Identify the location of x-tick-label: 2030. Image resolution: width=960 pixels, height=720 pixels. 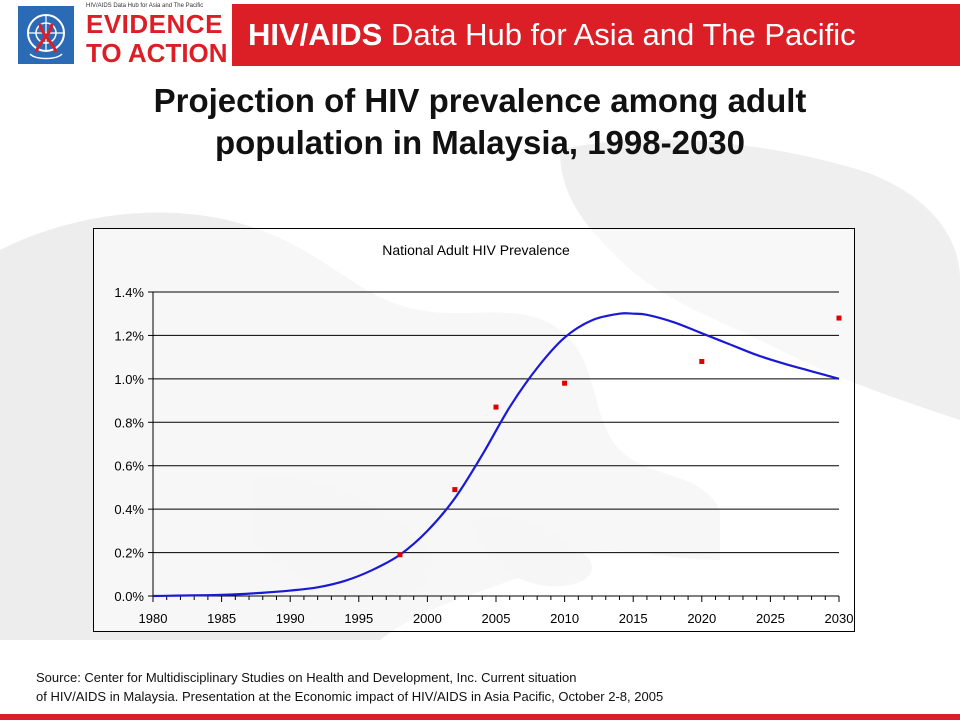
(839, 618).